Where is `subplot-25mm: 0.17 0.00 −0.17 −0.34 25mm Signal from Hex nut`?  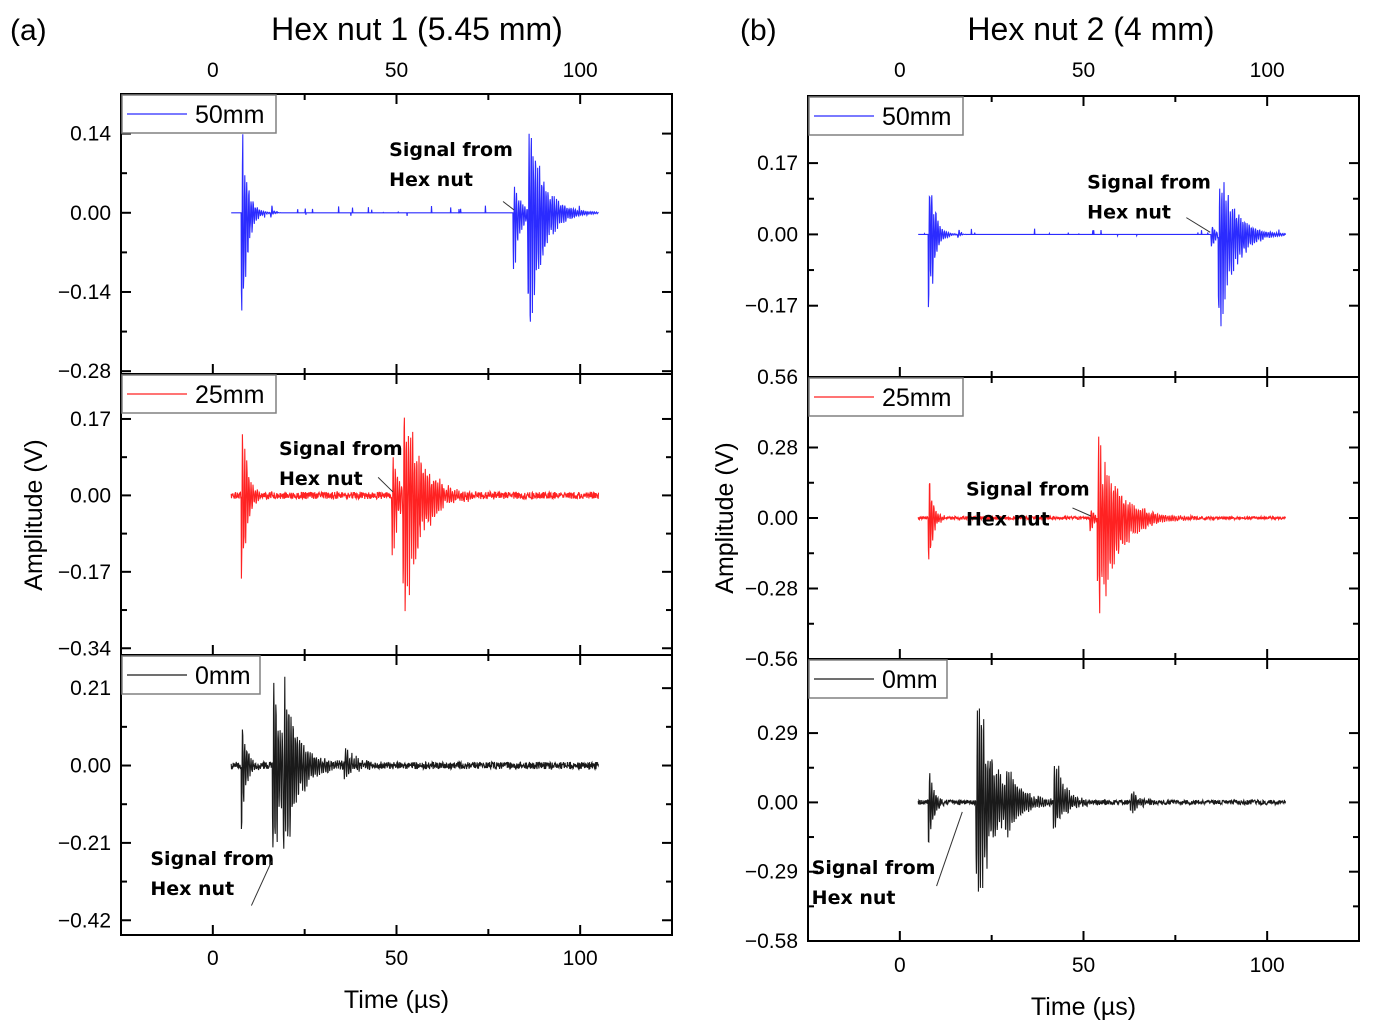
subplot-25mm: 0.17 0.00 −0.17 −0.34 25mm Signal from Hex nut is located at coordinates (365, 516).